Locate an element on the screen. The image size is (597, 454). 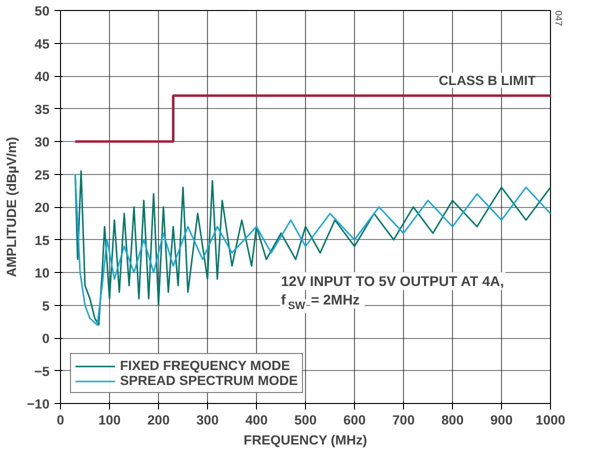
x-tick-label: 500 is located at coordinates (305, 420).